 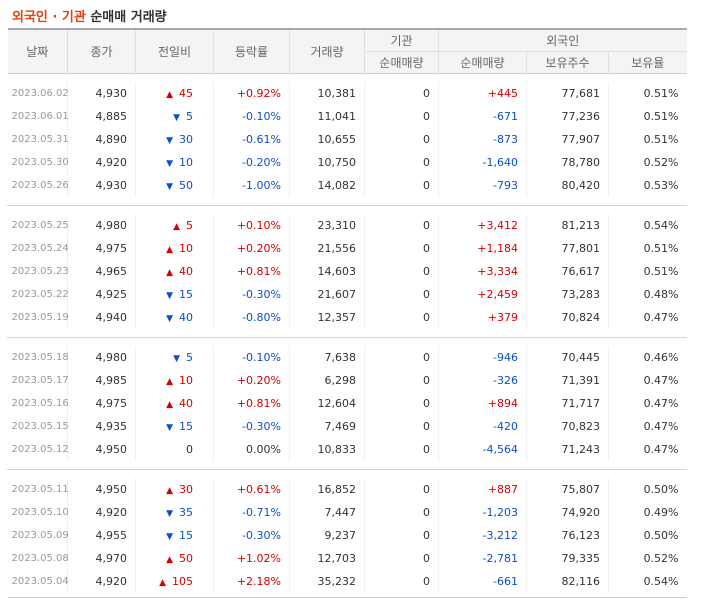 I want to click on cell-foreign-net: -661, so click(x=482, y=581).